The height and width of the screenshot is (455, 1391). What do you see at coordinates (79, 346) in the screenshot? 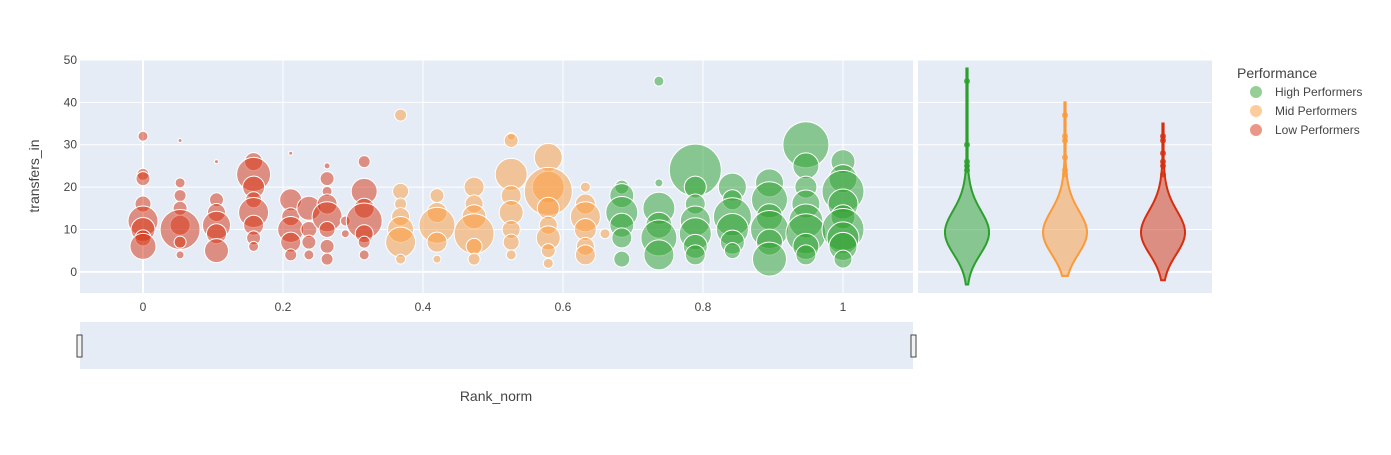
I see `range-slider-left-handle` at bounding box center [79, 346].